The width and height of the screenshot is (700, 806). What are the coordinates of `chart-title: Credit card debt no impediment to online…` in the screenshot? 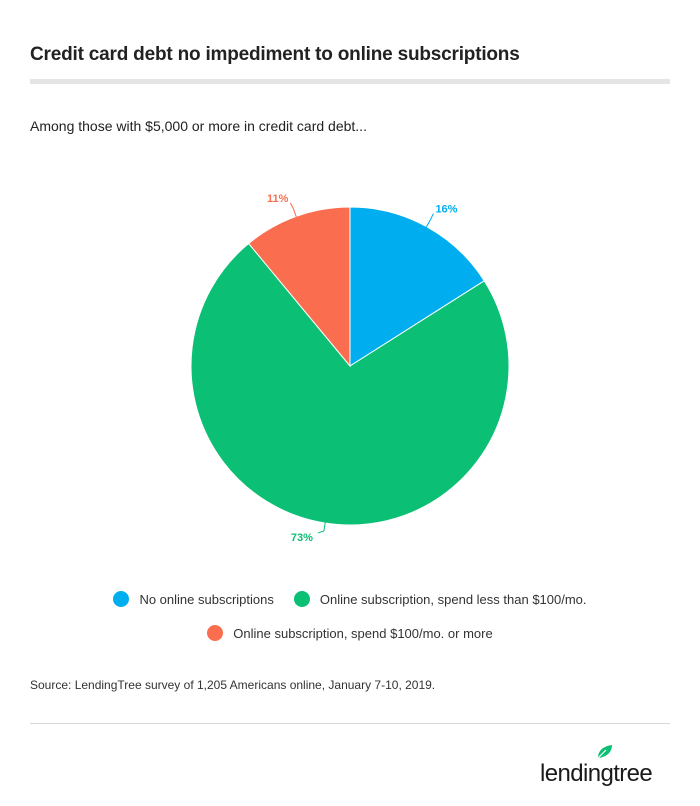 It's located at (275, 54).